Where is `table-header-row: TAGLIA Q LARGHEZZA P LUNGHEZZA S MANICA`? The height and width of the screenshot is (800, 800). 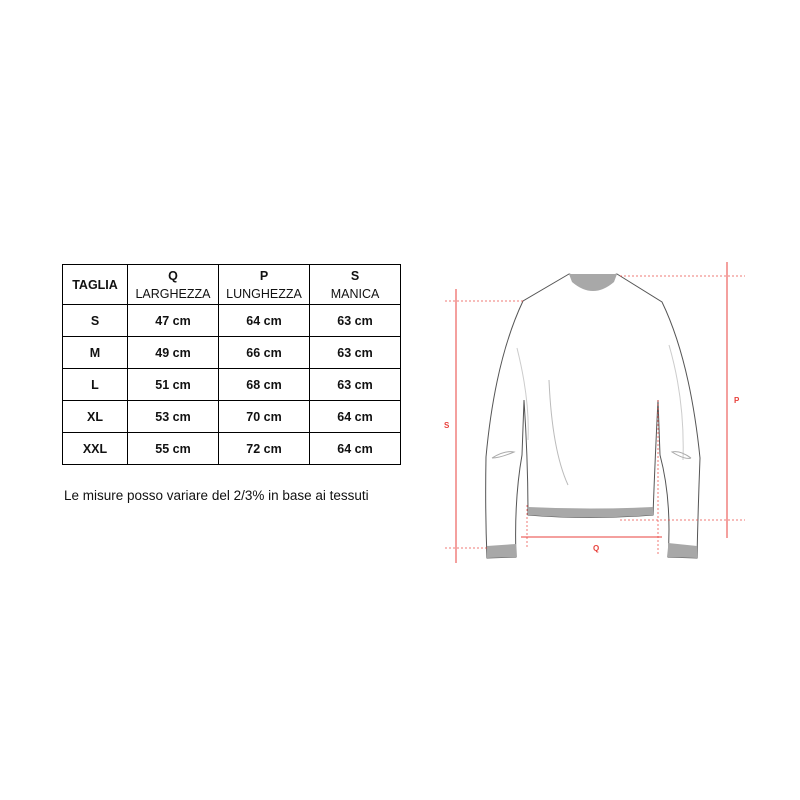
table-header-row: TAGLIA Q LARGHEZZA P LUNGHEZZA S MANICA is located at coordinates (231, 284).